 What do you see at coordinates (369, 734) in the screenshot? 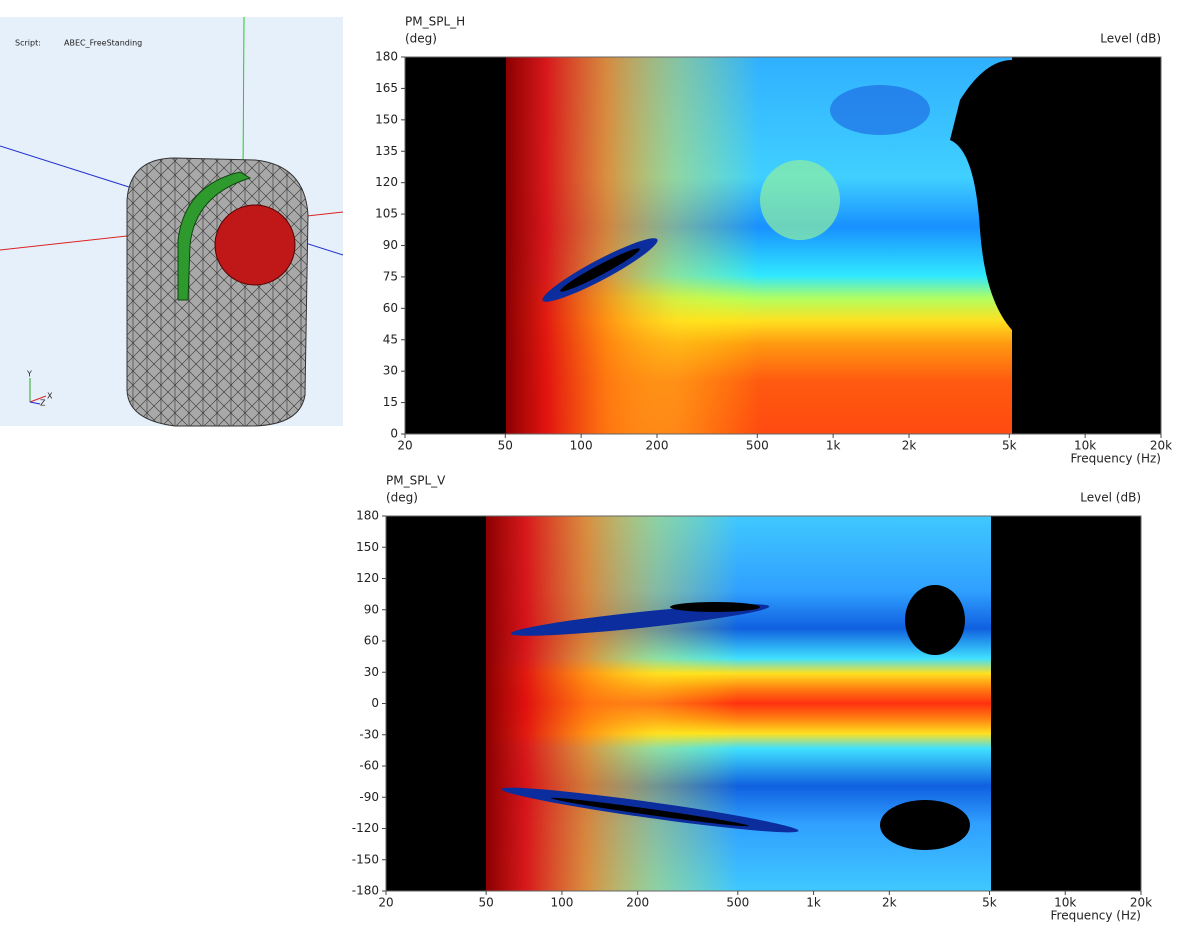
I see `y-tick-label: -30` at bounding box center [369, 734].